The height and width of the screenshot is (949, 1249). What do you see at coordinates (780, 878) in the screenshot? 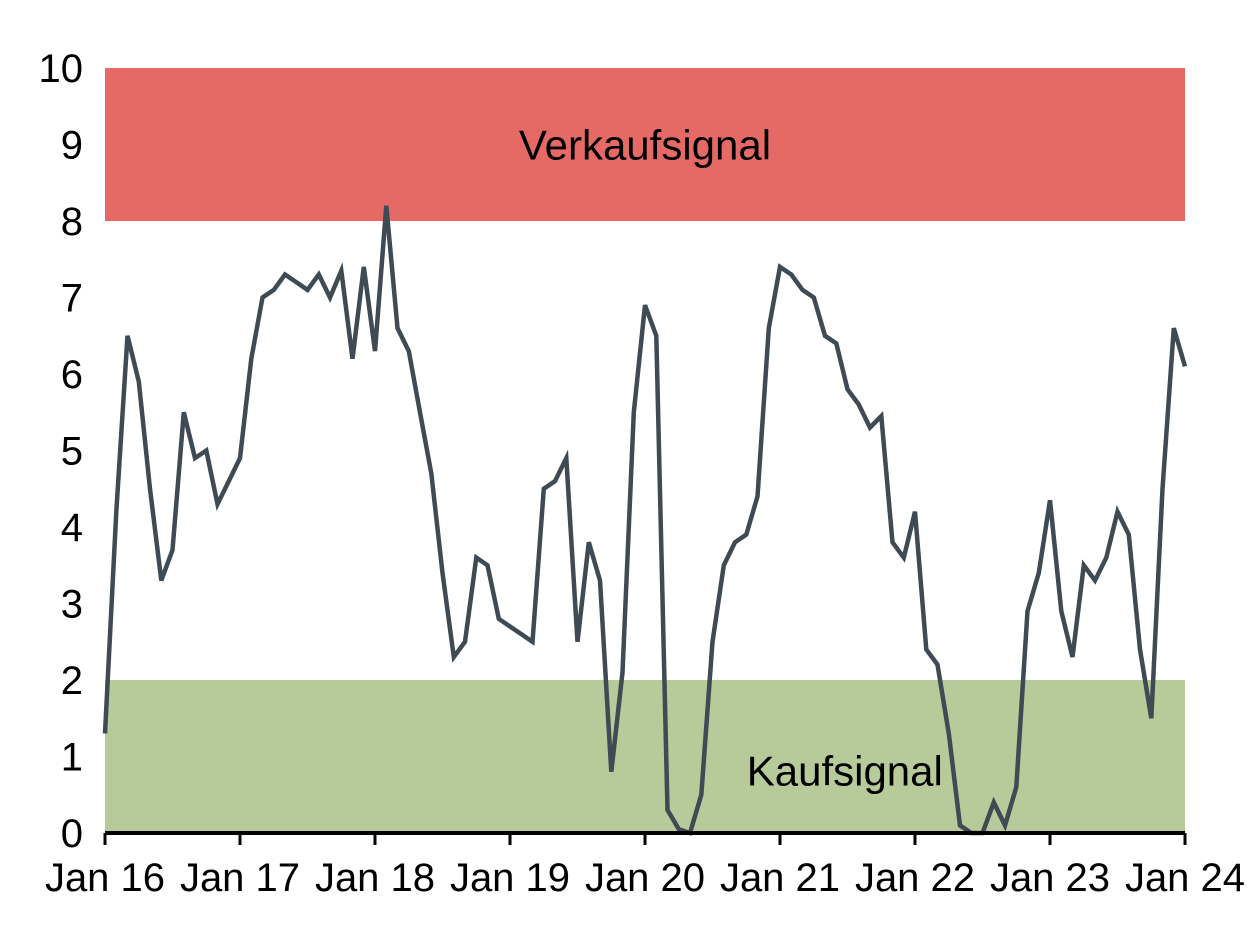
I see `x-tick-label: Jan 21` at bounding box center [780, 878].